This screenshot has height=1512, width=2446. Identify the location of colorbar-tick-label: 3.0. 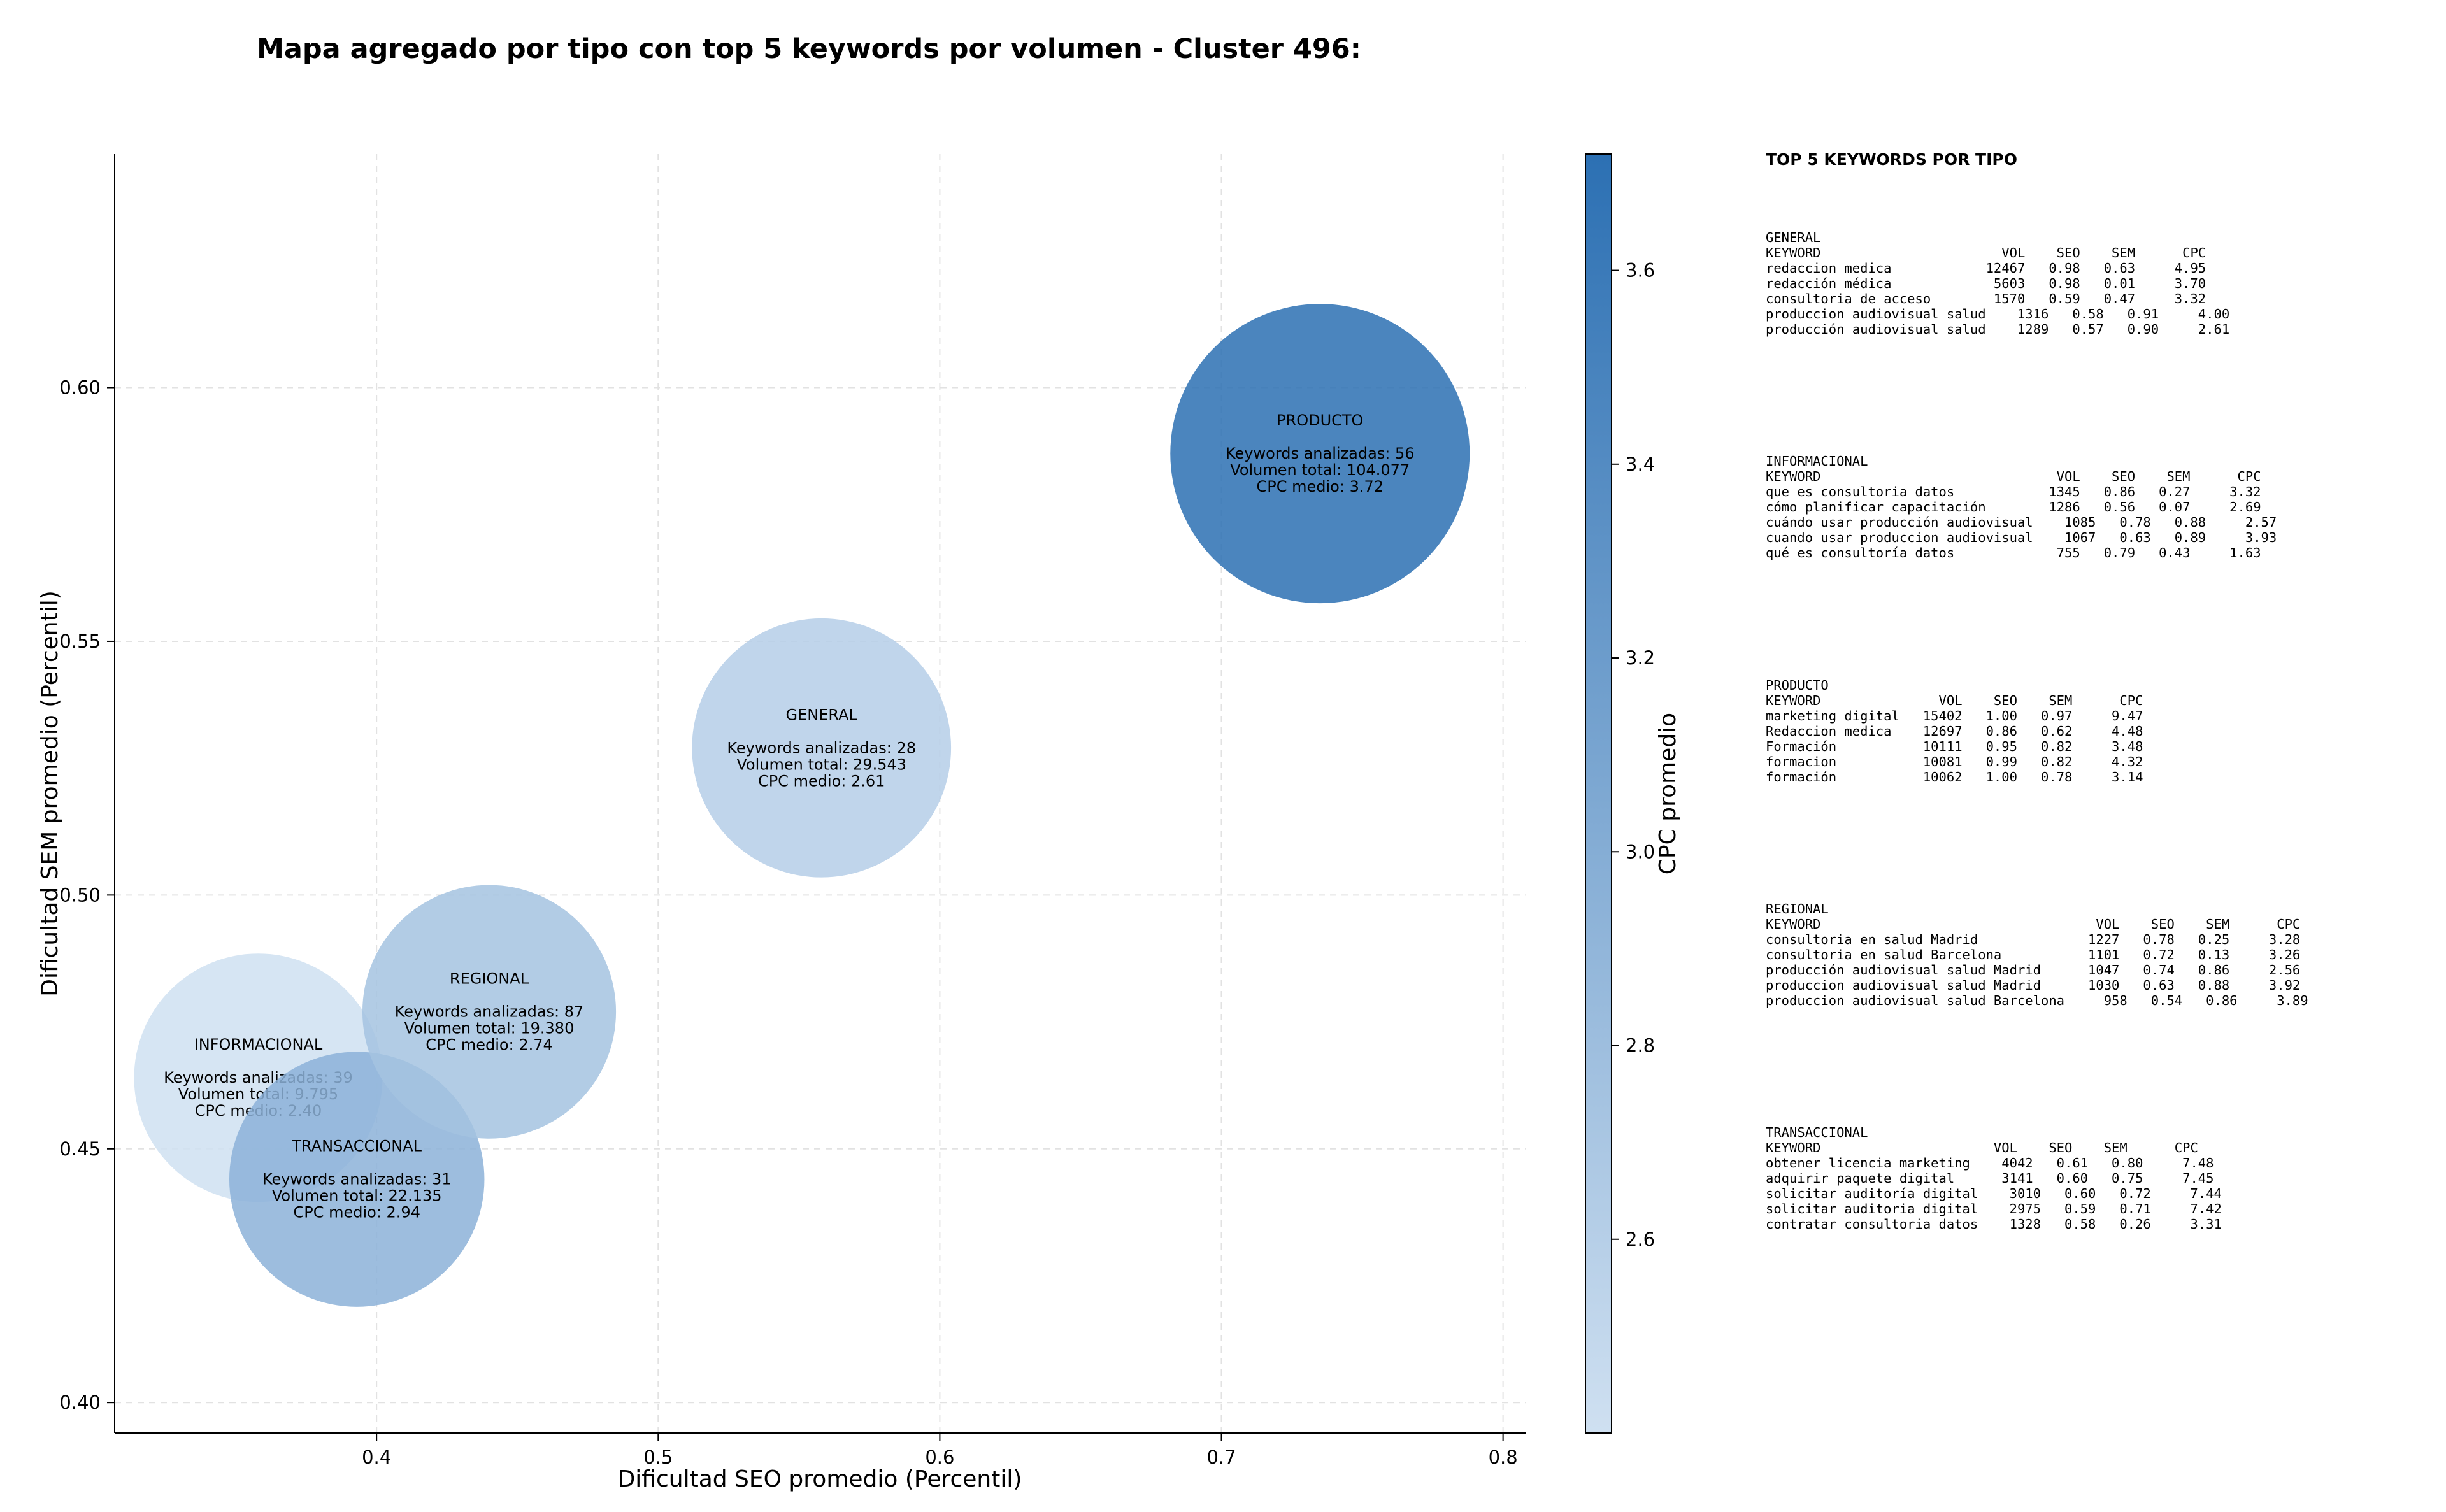
(1640, 851).